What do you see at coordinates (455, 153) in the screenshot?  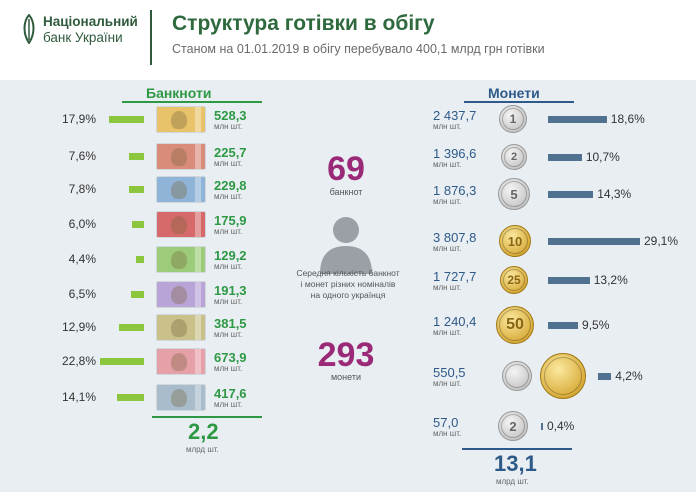 I see `coin-count-value: 1 396,6` at bounding box center [455, 153].